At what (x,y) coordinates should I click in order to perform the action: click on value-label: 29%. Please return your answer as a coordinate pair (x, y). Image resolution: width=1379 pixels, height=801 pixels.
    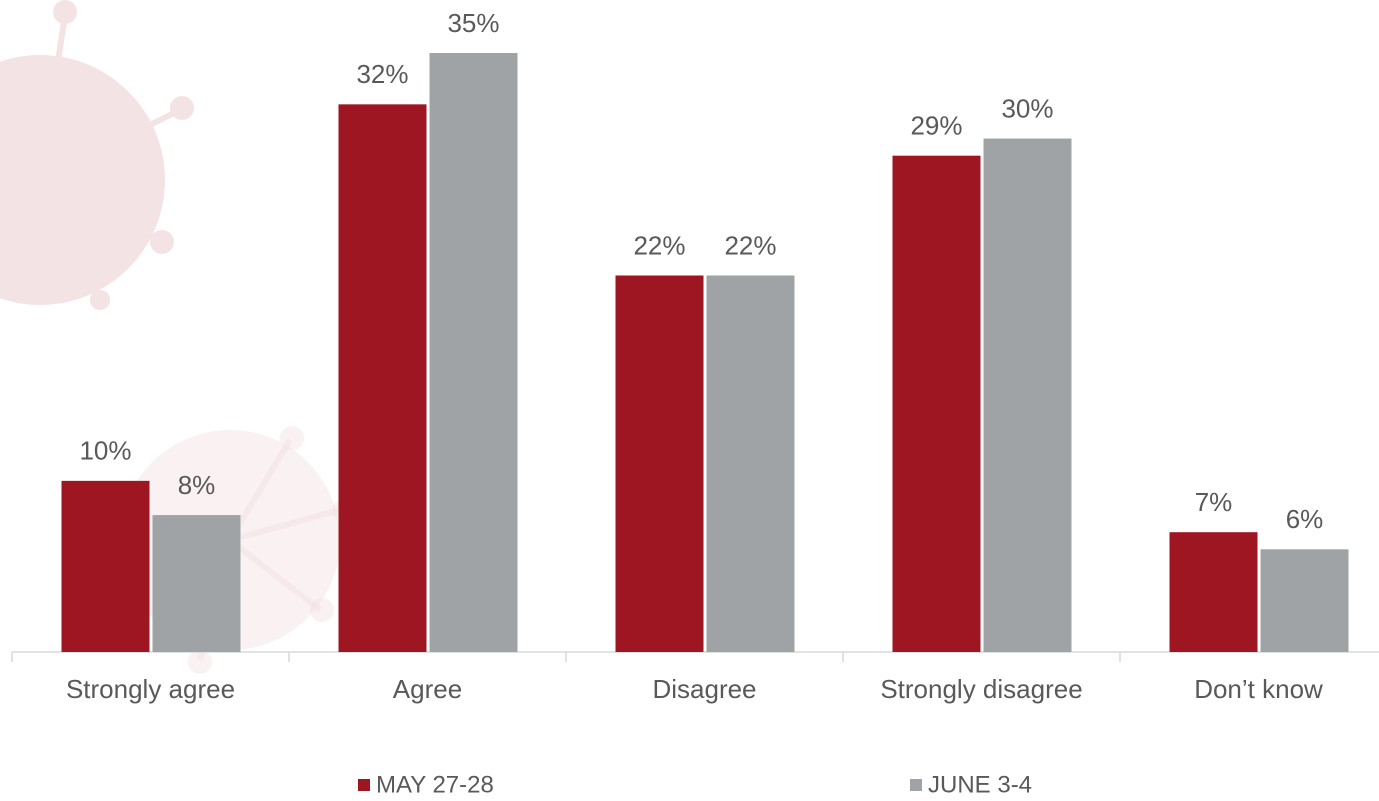
    Looking at the image, I should click on (936, 126).